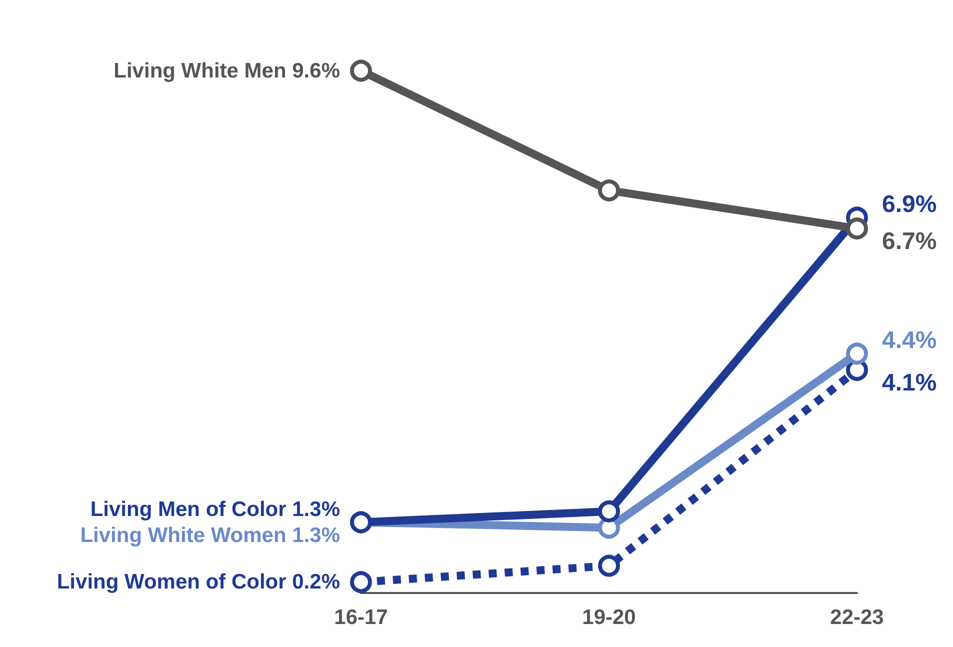 This screenshot has width=953, height=647. What do you see at coordinates (198, 582) in the screenshot?
I see `text: Living Women of Color 0.2%` at bounding box center [198, 582].